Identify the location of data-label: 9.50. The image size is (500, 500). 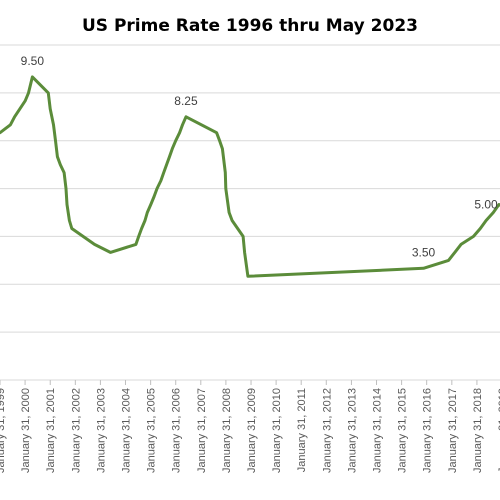
(33, 61).